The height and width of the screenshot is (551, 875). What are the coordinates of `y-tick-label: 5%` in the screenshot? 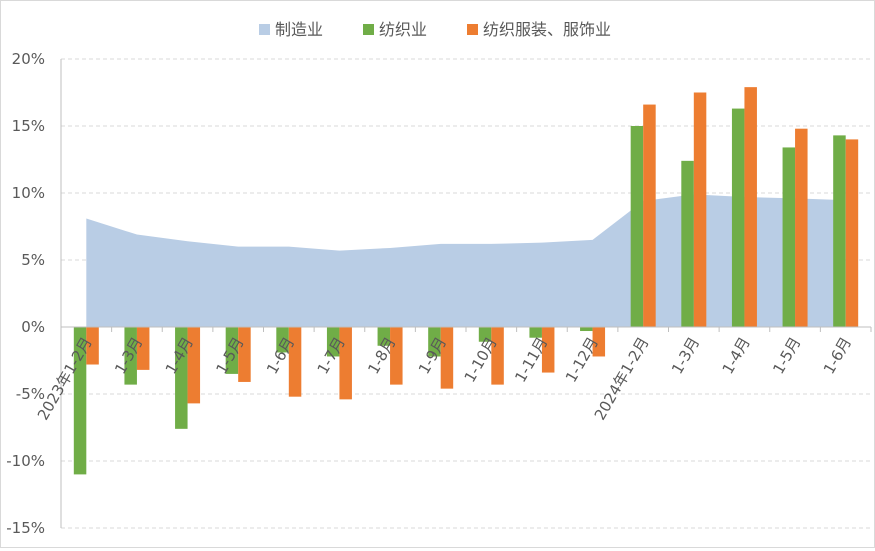 It's located at (33, 260).